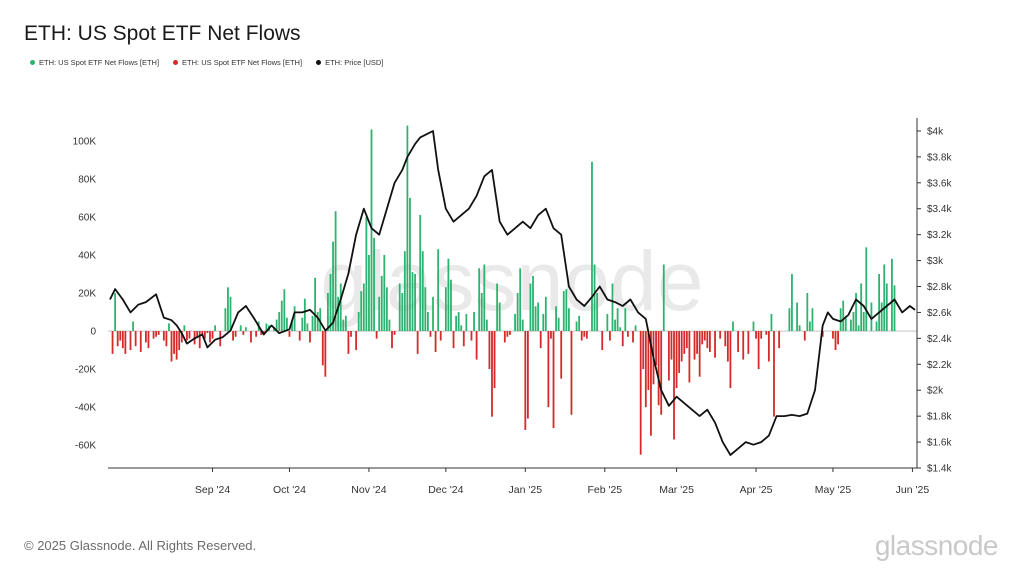 The width and height of the screenshot is (1024, 576). What do you see at coordinates (94, 62) in the screenshot?
I see `legend-item-inflows: ETH: US Spot ETF Net Flows [ETH]` at bounding box center [94, 62].